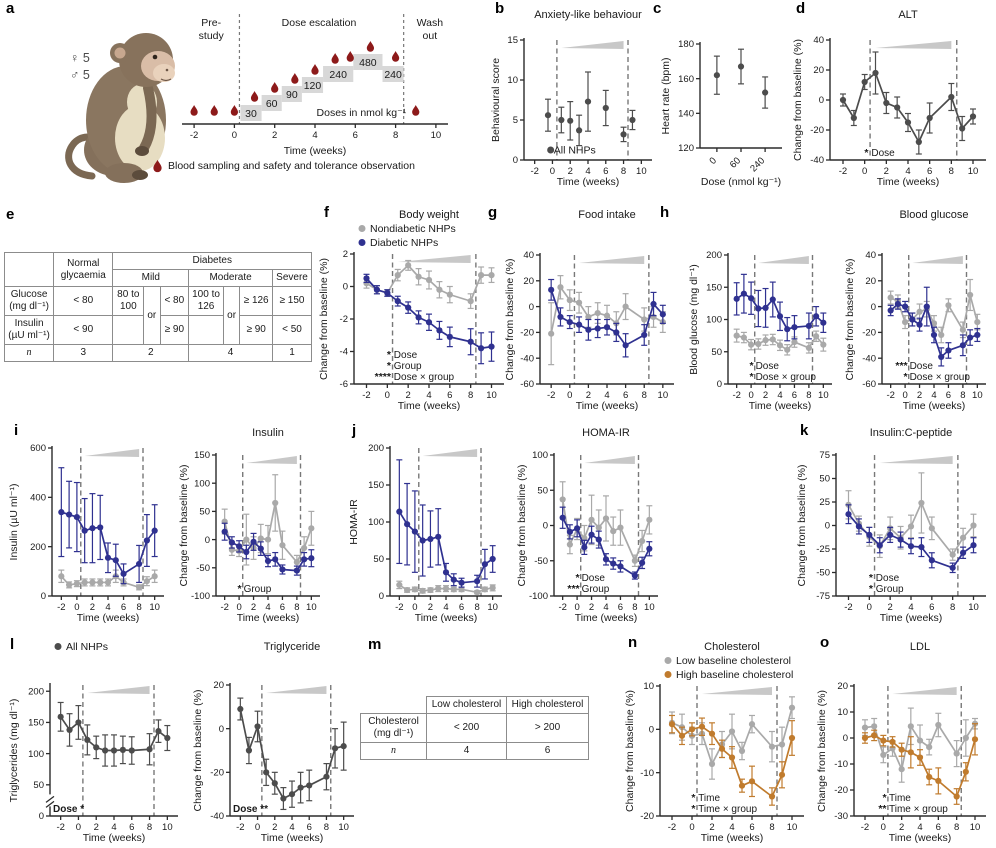 Image resolution: width=996 pixels, height=848 pixels. I want to click on cell-normal-glycaemia: Normal glycaemia, so click(83, 269).